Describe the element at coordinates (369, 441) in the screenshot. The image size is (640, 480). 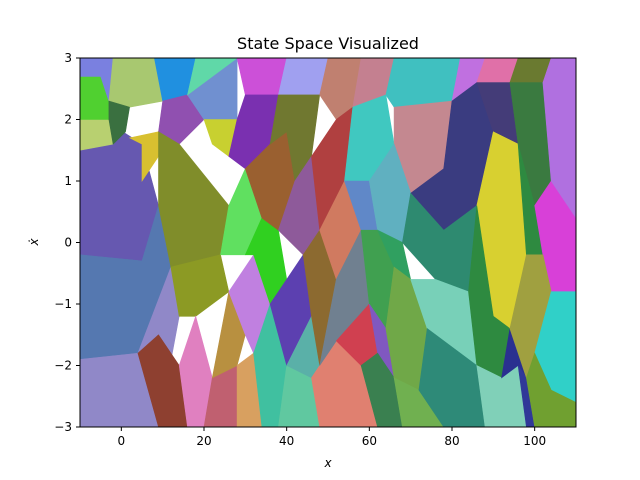
I see `x-tick-label: 60` at that location.